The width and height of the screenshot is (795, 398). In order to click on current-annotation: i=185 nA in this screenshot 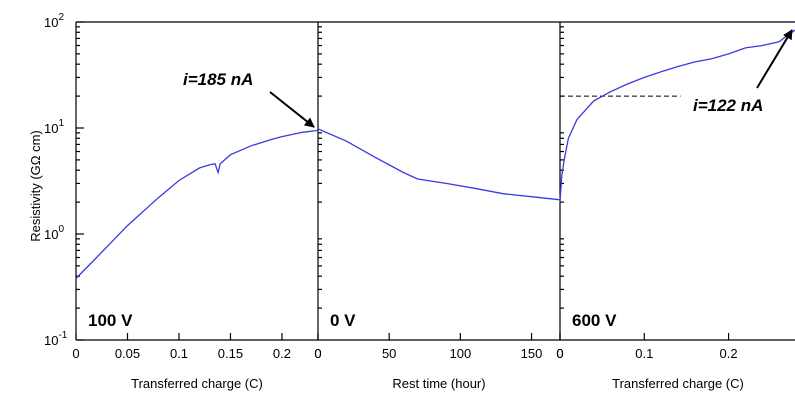, I will do `click(218, 79)`.